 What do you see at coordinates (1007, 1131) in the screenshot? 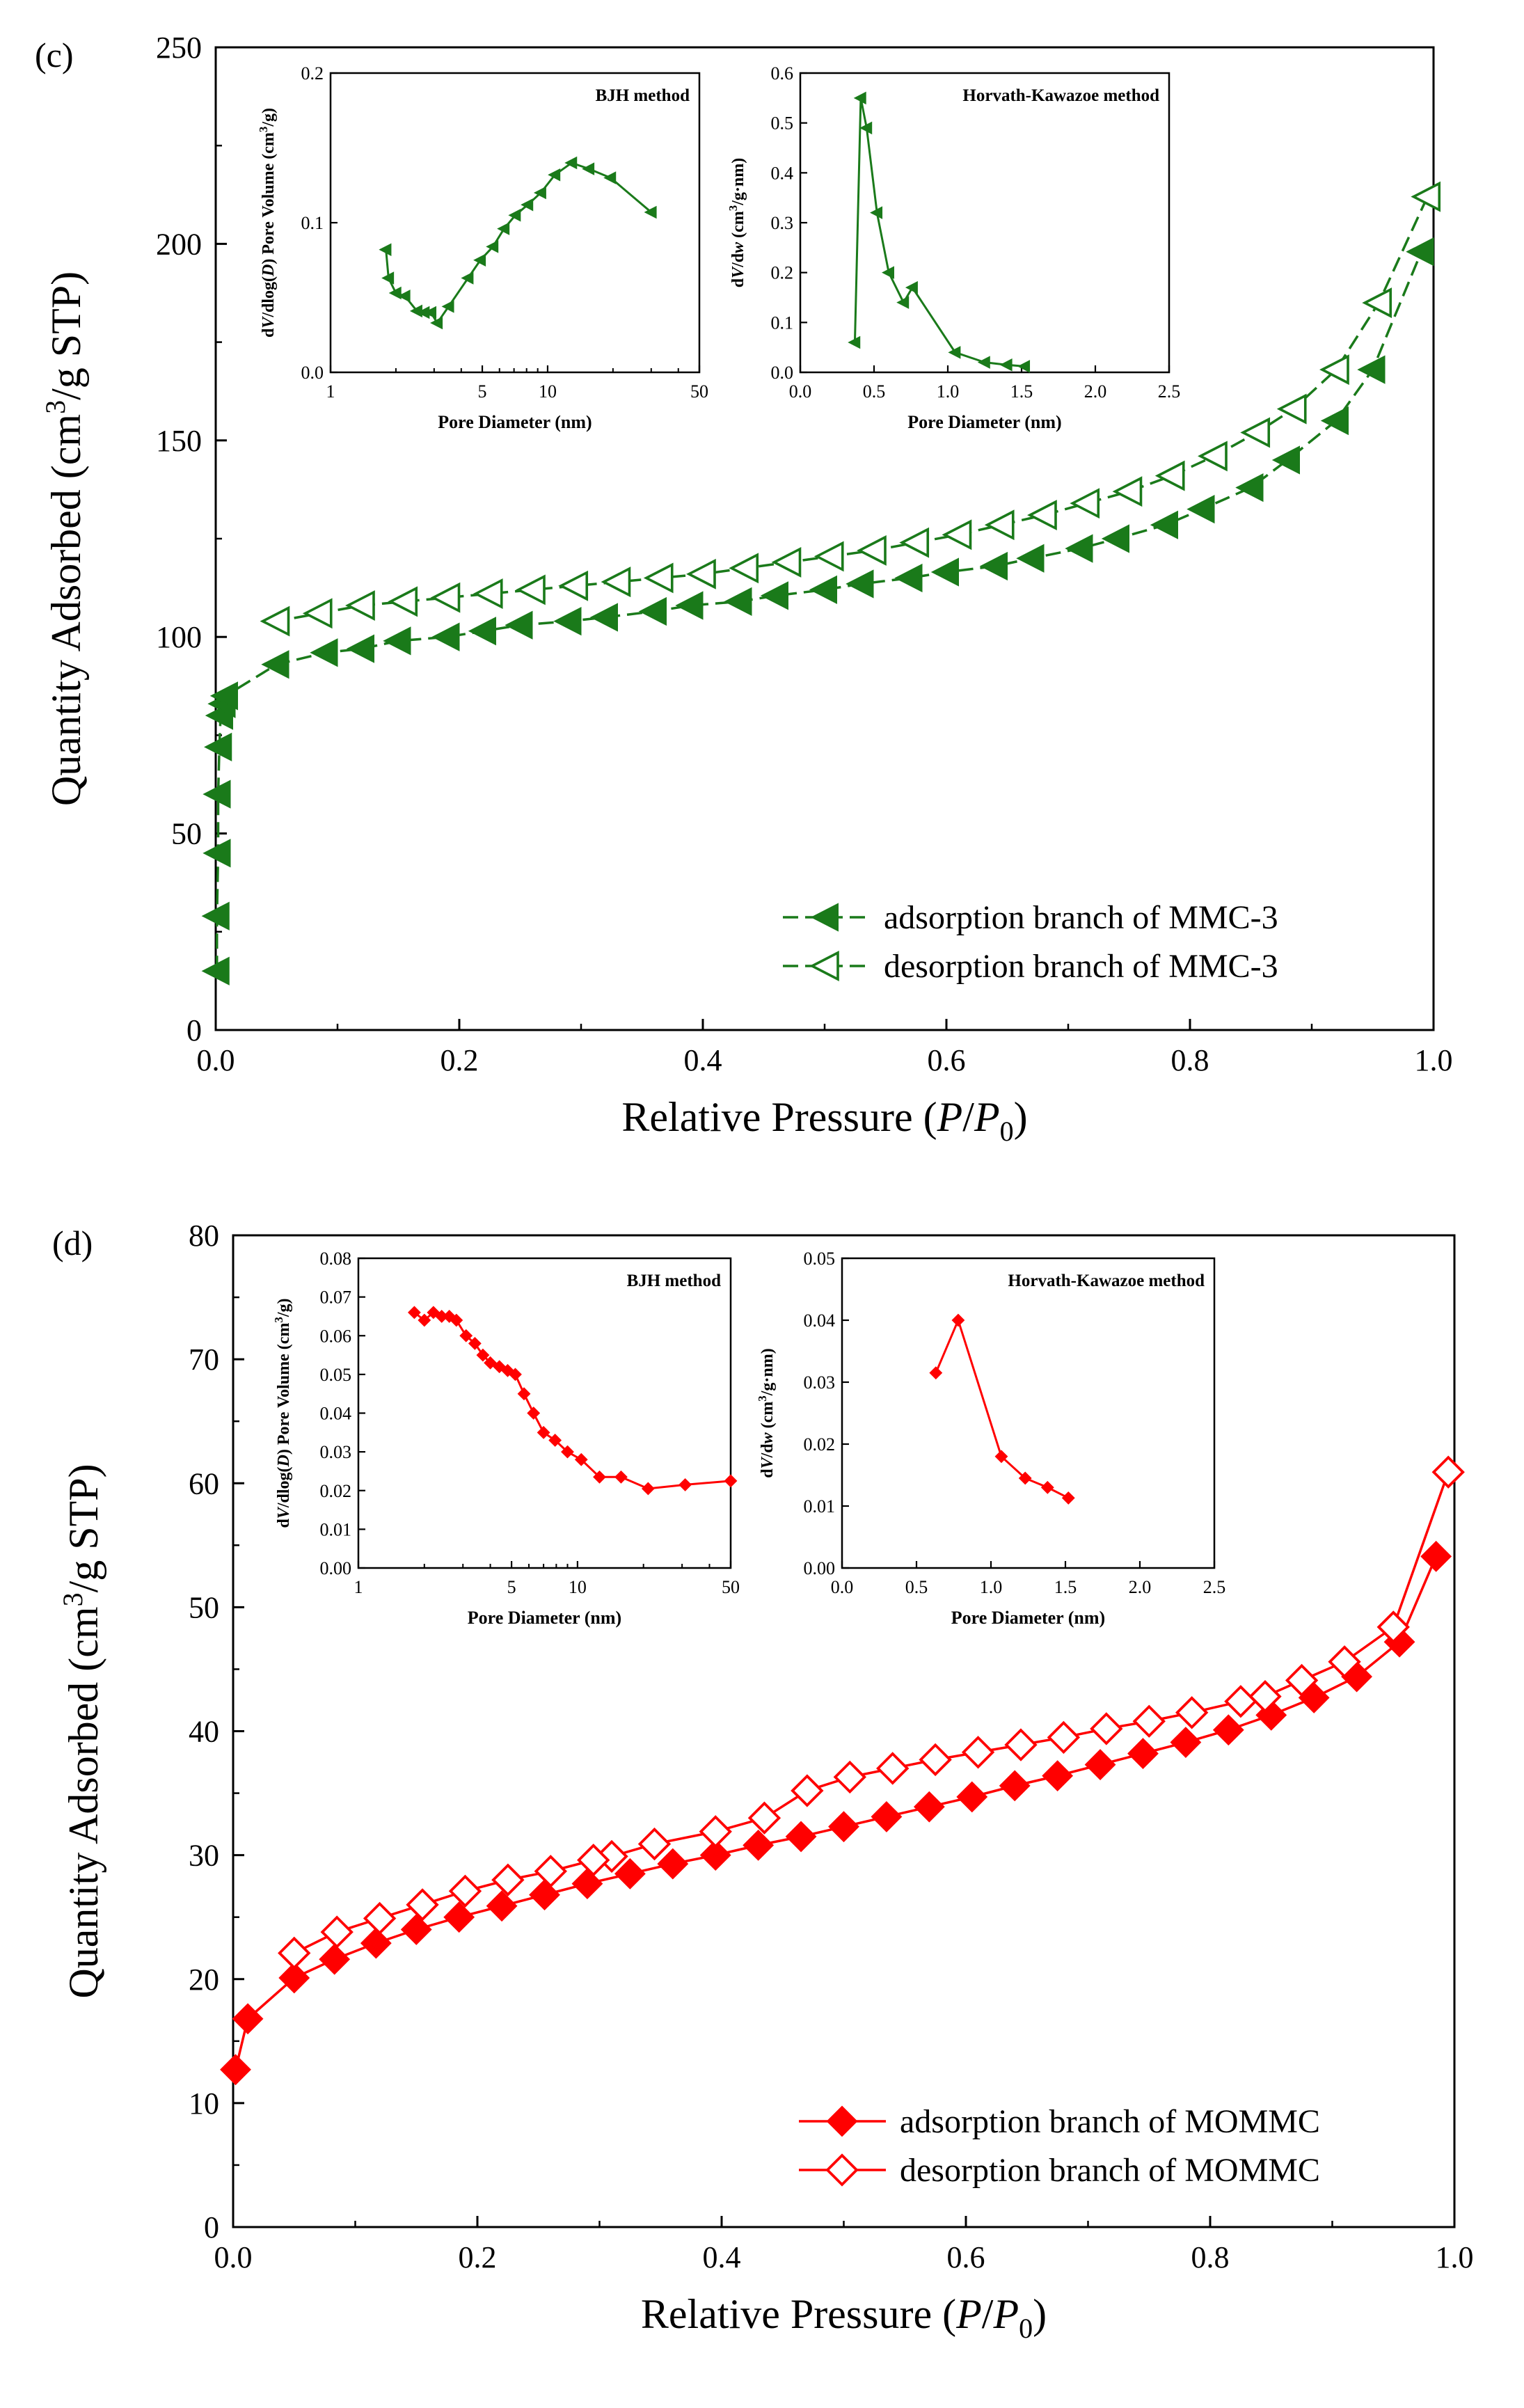
I see `x-label-subscript: 0` at bounding box center [1007, 1131].